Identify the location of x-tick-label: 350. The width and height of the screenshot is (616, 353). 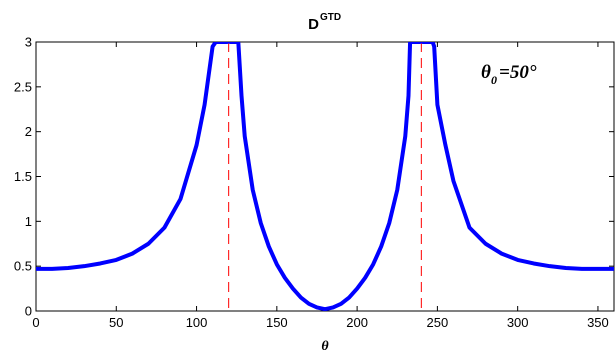
(598, 322).